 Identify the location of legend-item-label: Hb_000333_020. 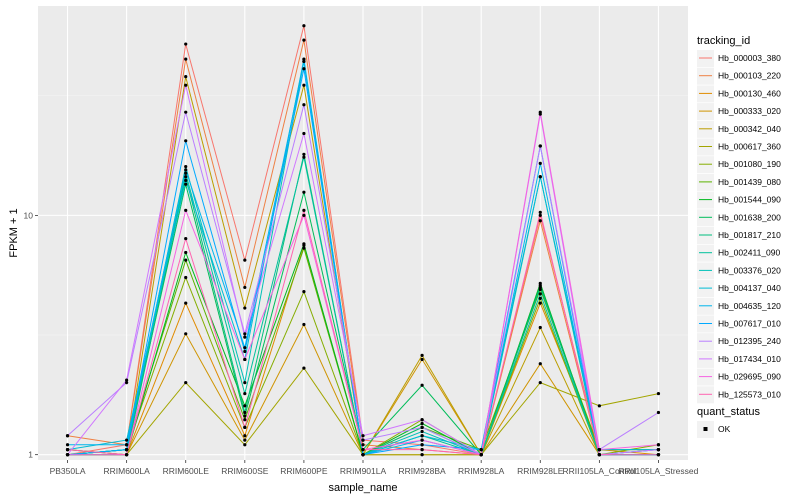
(749, 111).